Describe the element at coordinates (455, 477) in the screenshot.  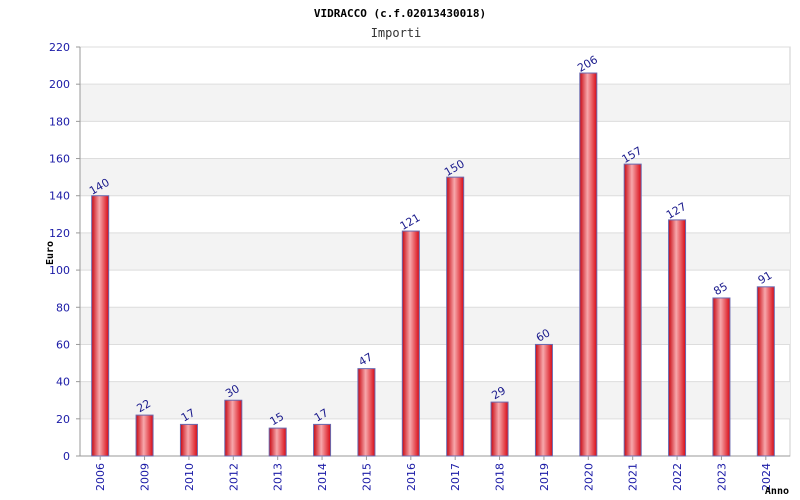
I see `x-tick-label: 2017` at that location.